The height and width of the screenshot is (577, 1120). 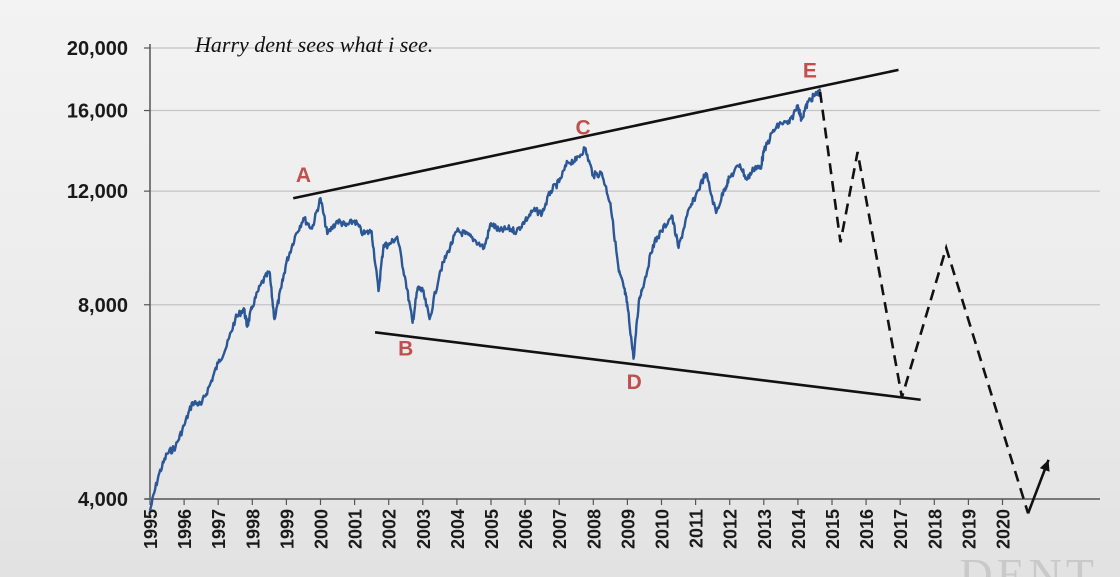 I want to click on x-tick-label: 2018, so click(x=935, y=529).